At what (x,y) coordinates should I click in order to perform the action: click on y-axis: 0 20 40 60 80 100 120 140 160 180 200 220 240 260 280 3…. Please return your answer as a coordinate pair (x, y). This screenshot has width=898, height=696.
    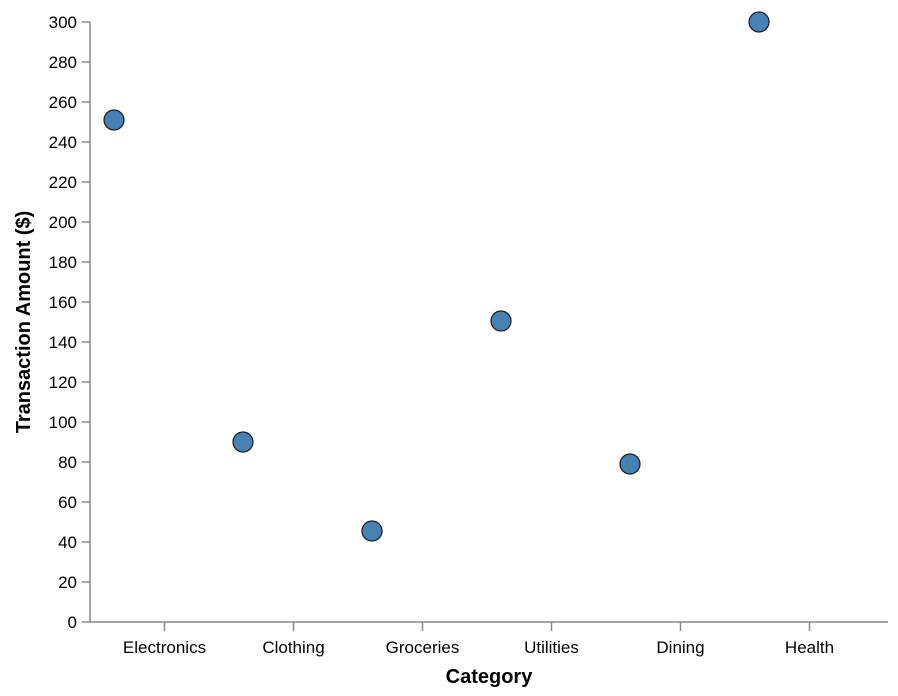
    Looking at the image, I should click on (70, 322).